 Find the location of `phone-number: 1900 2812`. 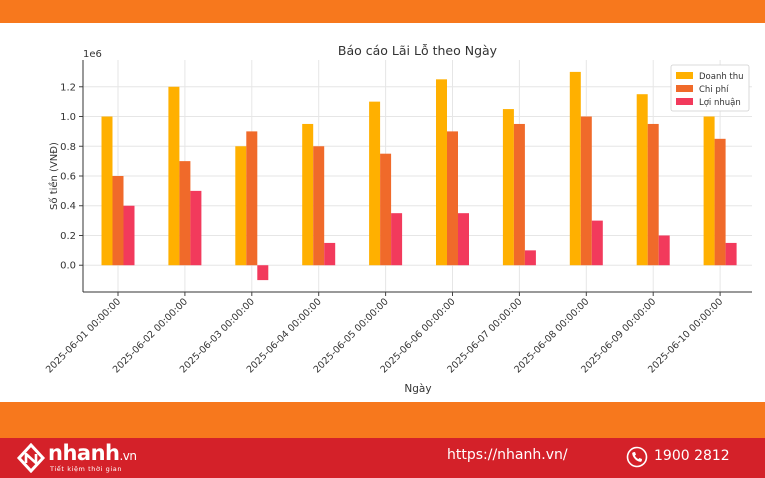

phone-number: 1900 2812 is located at coordinates (692, 456).